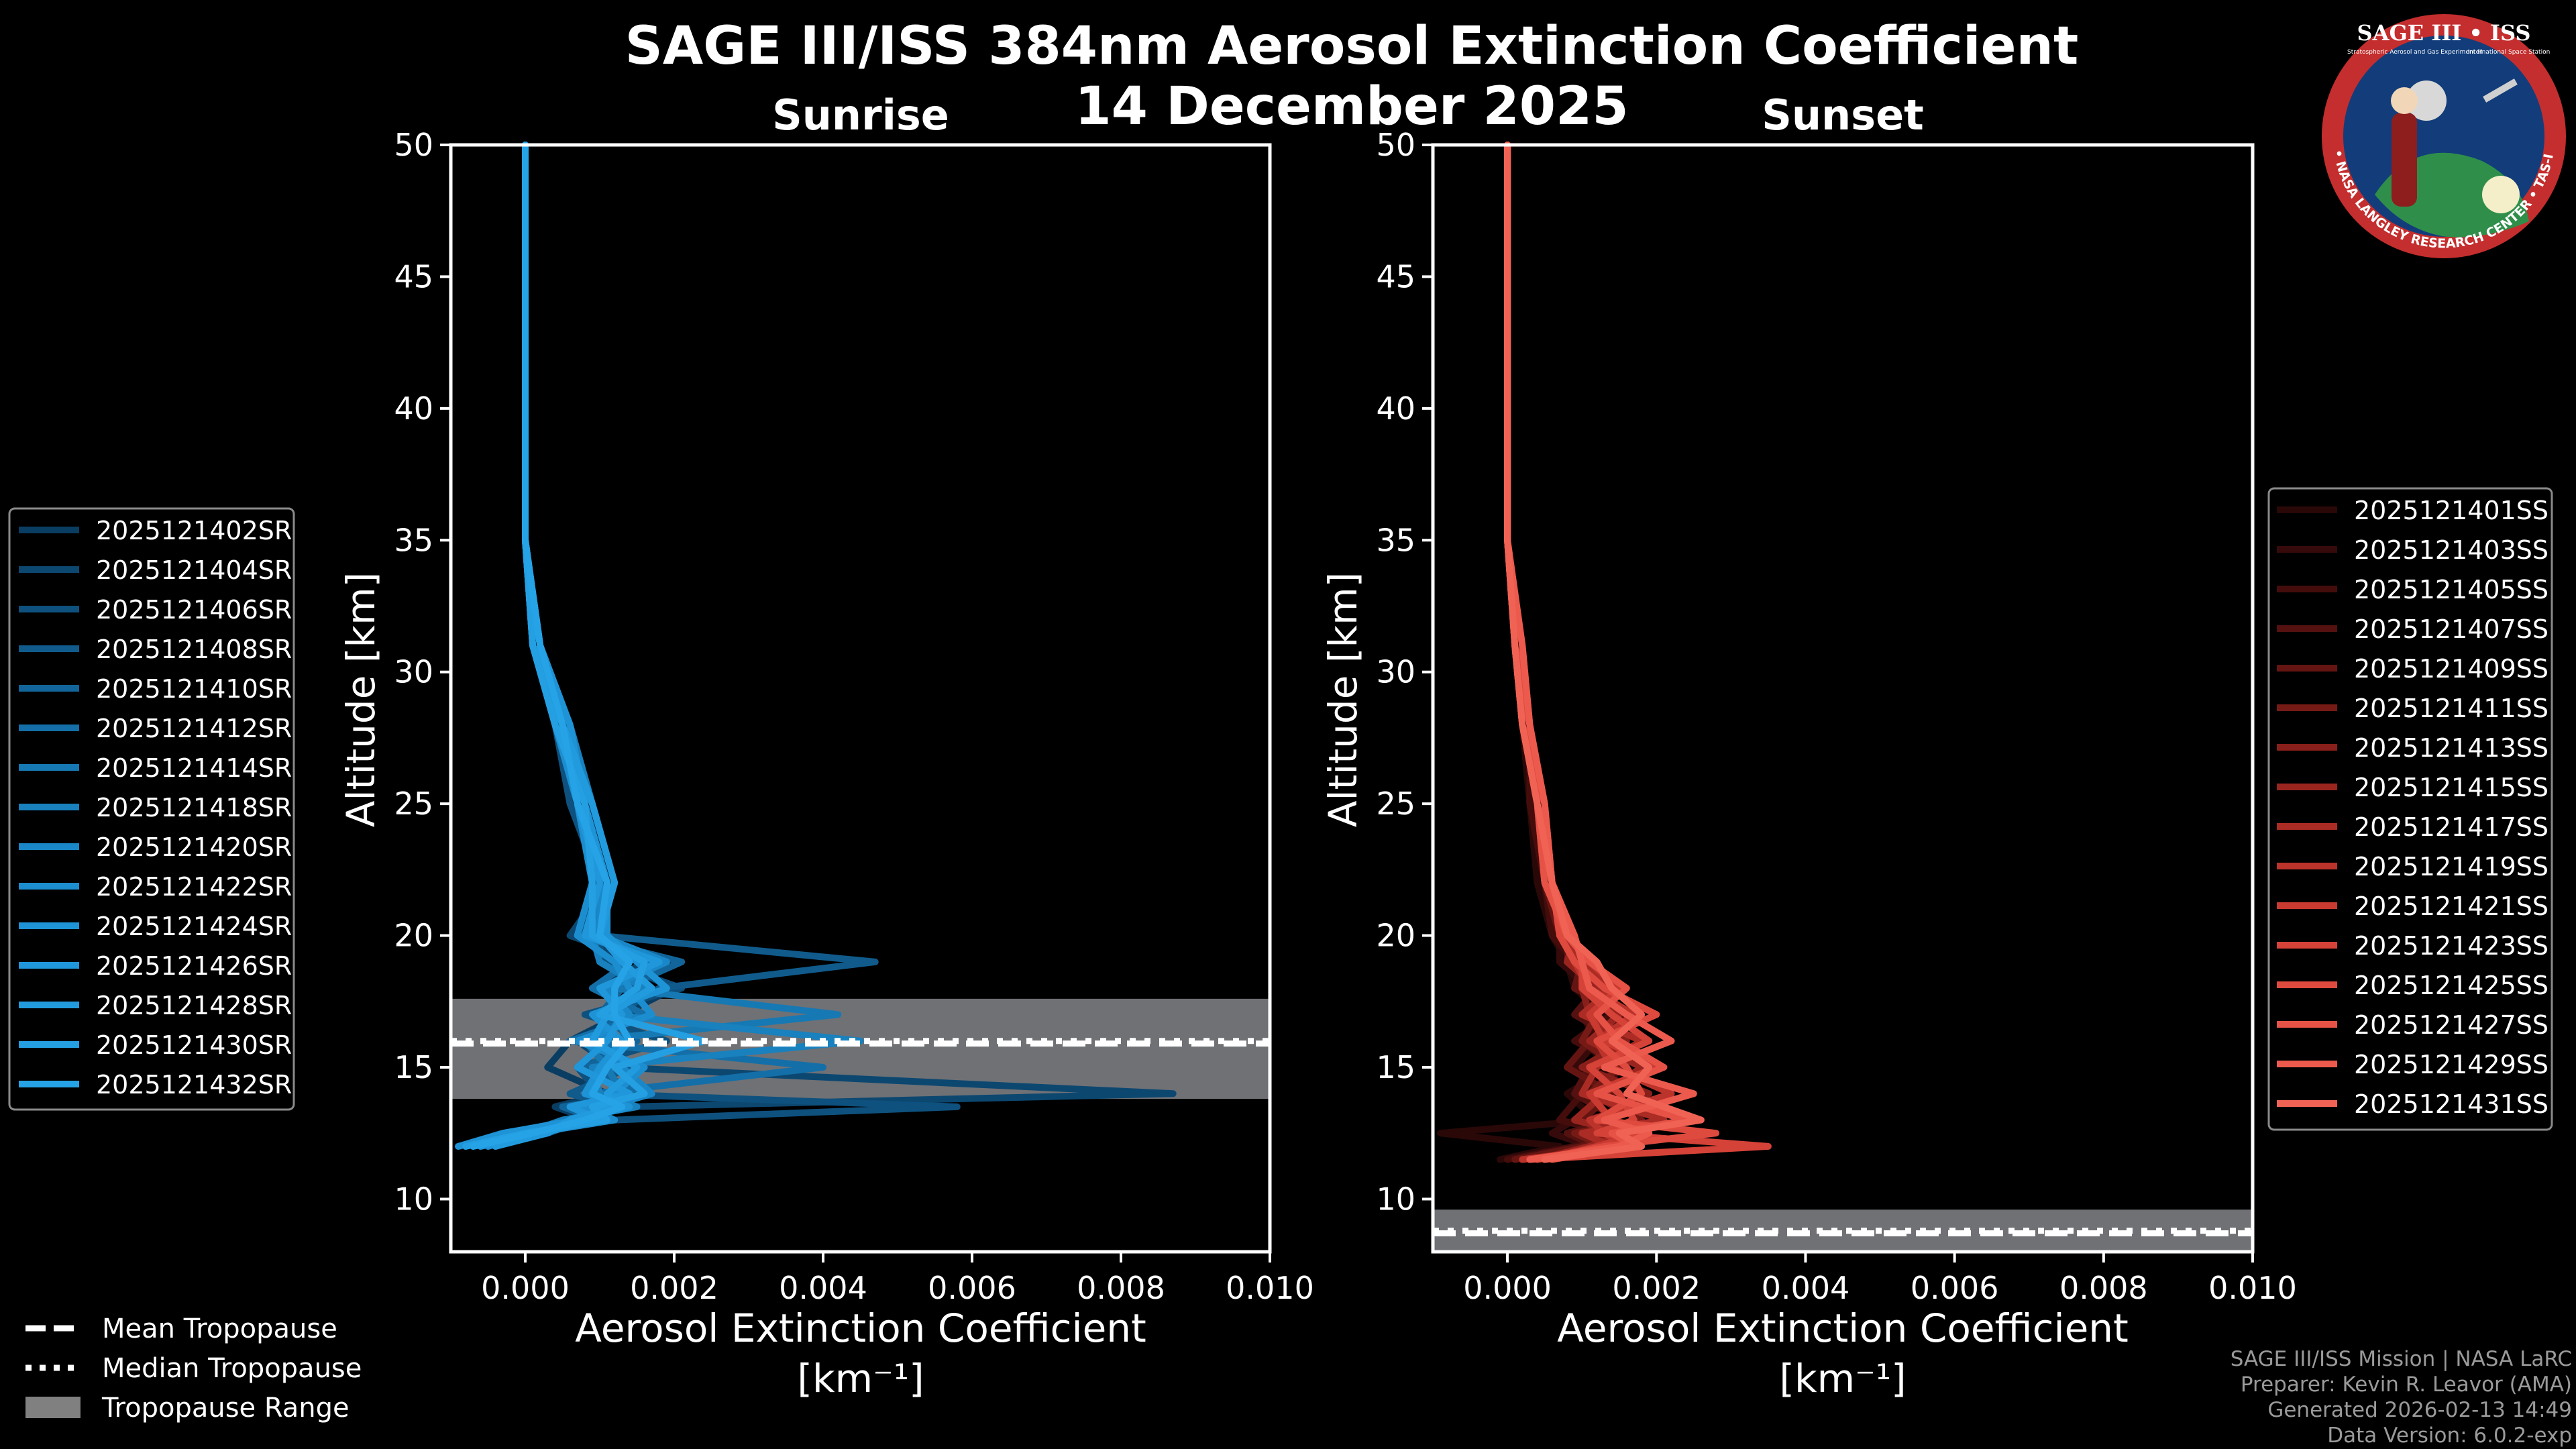  I want to click on sunset-xtick-label: 0.010, so click(2252, 1288).